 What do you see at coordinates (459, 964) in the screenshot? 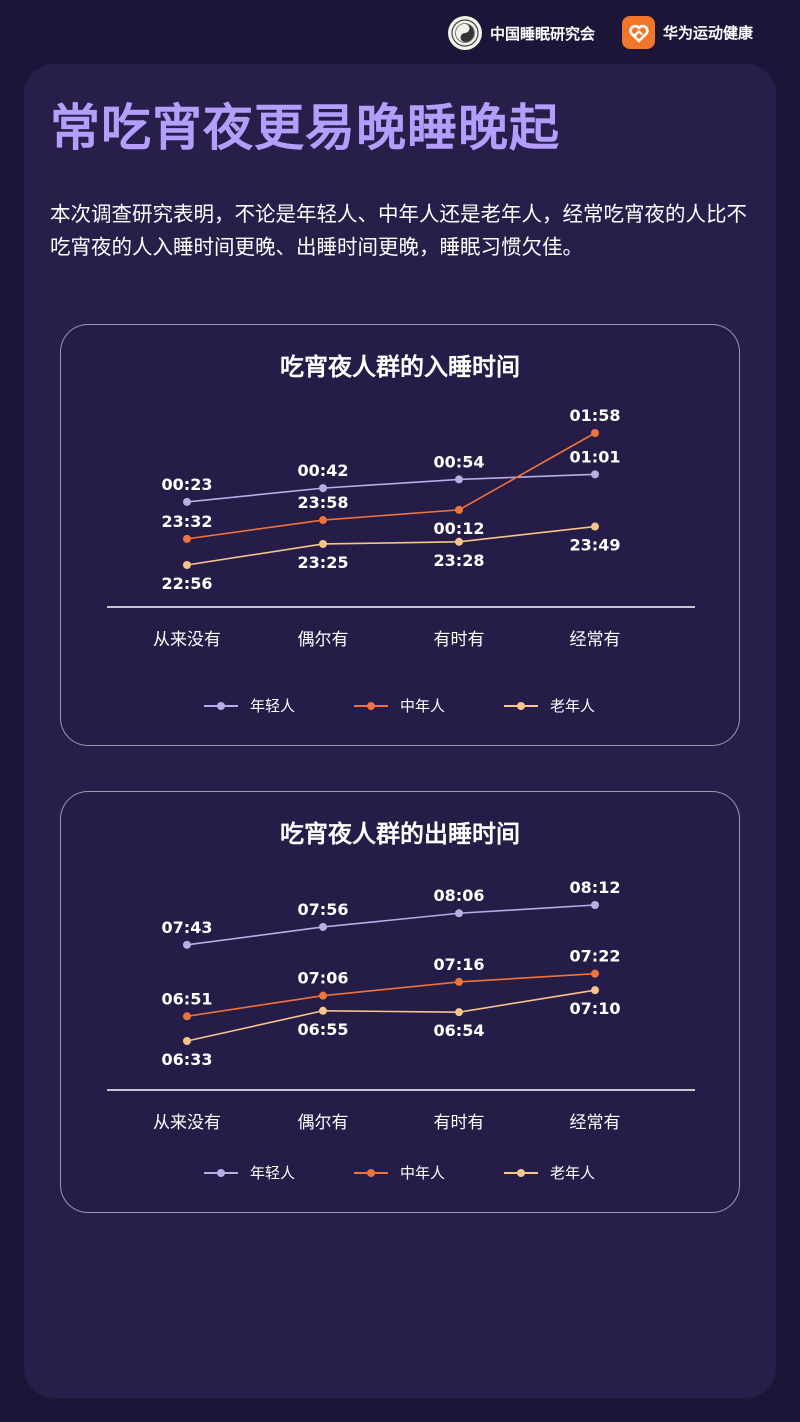
I see `data-label: 07:16` at bounding box center [459, 964].